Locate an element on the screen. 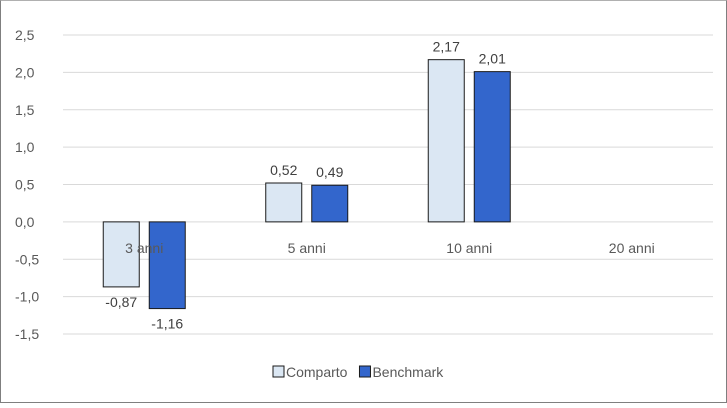  legend: Comparto Benchmark is located at coordinates (358, 372).